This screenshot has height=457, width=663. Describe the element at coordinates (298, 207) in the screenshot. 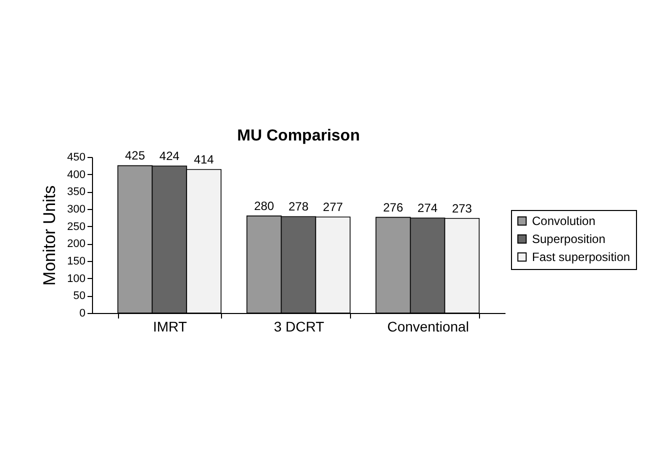

I see `data-label: 278` at that location.